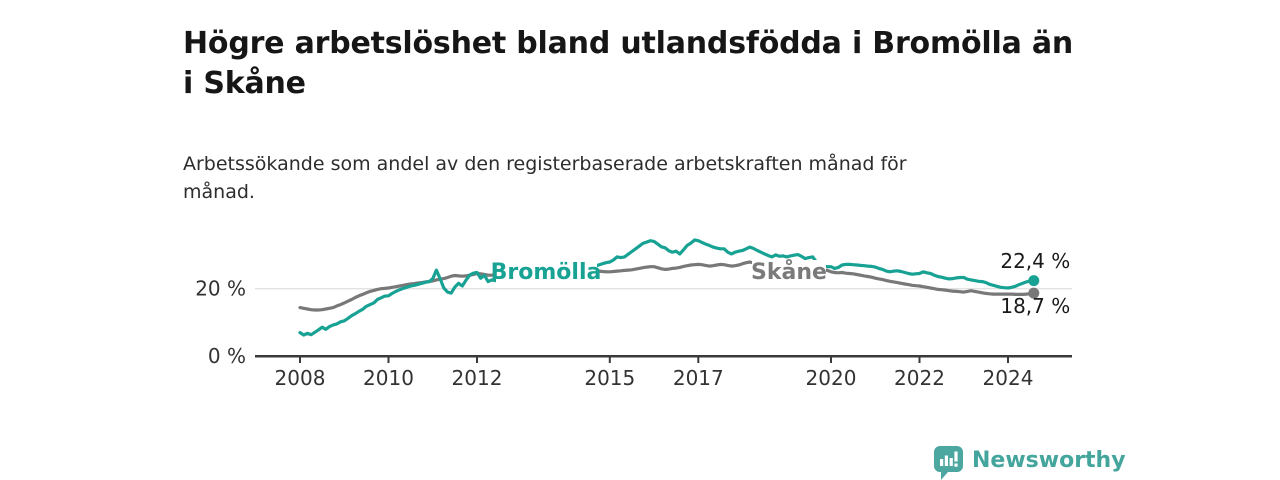  I want to click on skane-end-dot, so click(1034, 293).